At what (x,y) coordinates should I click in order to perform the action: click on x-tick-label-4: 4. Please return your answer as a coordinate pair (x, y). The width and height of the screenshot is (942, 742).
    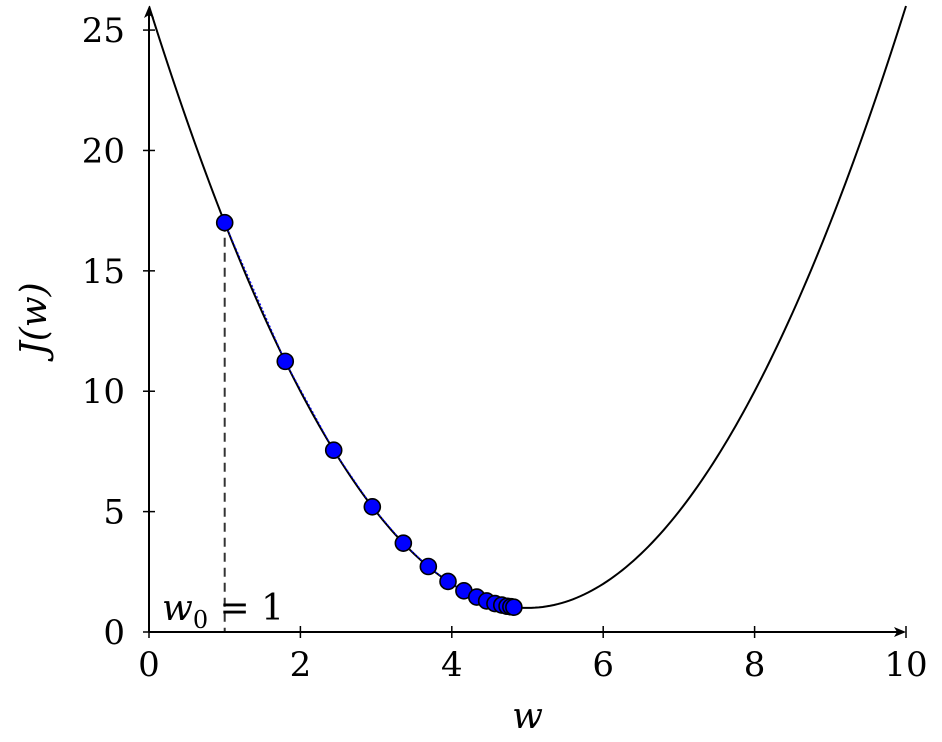
    Looking at the image, I should click on (452, 665).